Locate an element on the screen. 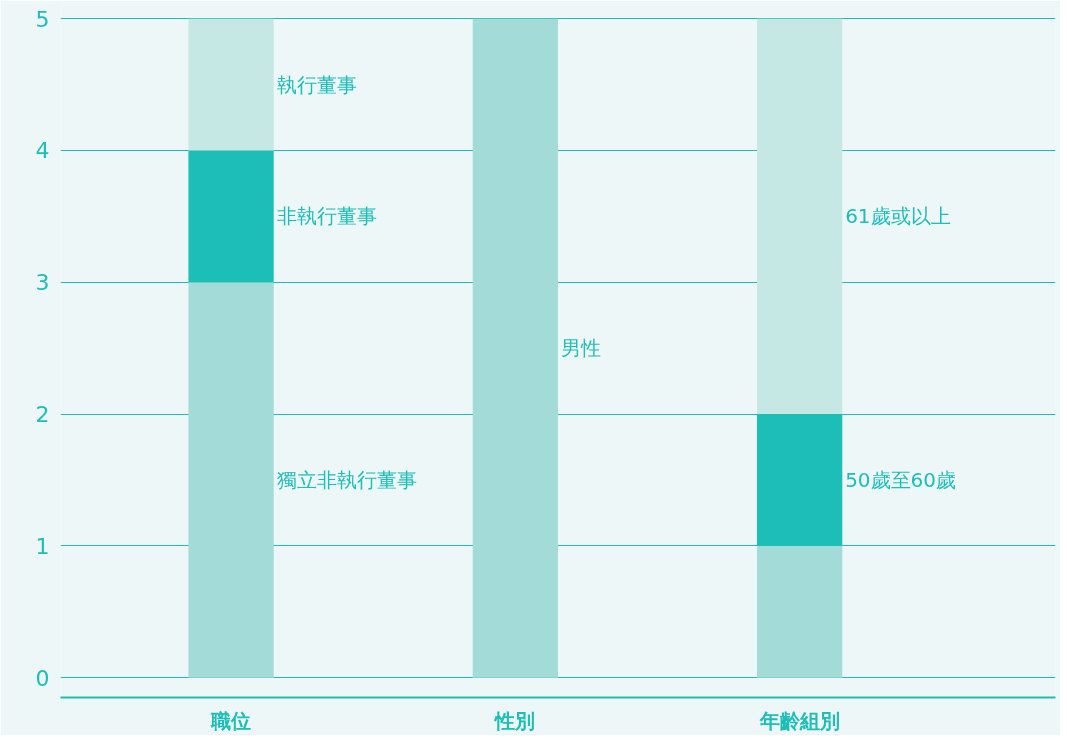  y-tick-label: 4 is located at coordinates (42, 151).